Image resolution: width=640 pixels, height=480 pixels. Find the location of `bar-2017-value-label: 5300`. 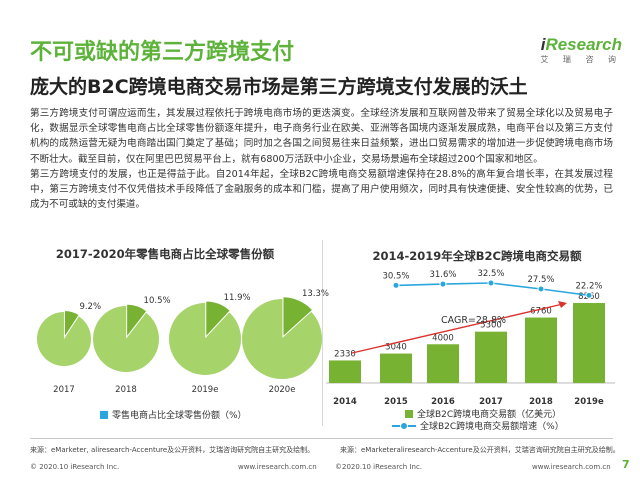

bar-2017-value-label: 5300 is located at coordinates (491, 326).